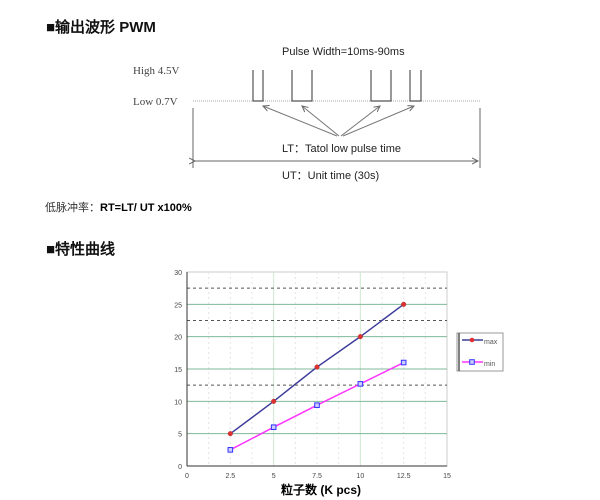  What do you see at coordinates (178, 273) in the screenshot?
I see `y-tick-label: 30` at bounding box center [178, 273].